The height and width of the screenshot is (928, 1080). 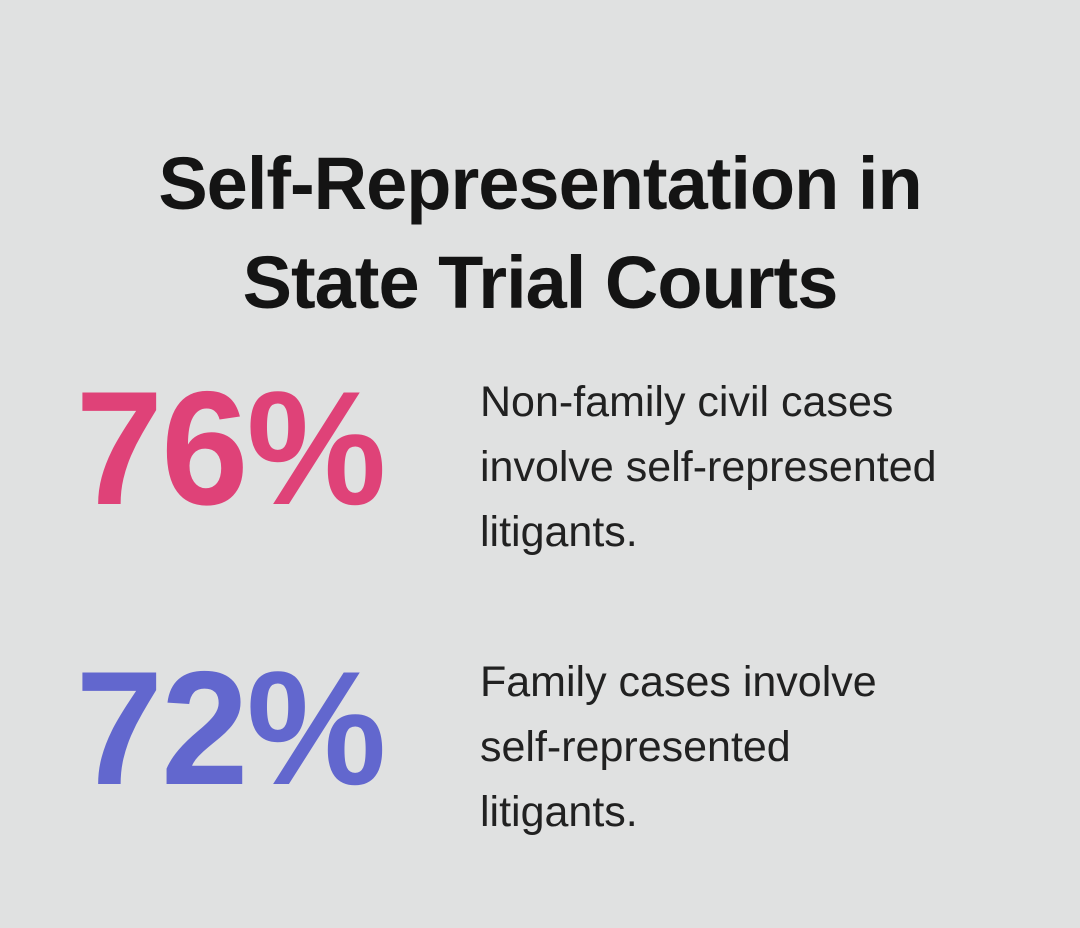 What do you see at coordinates (540, 282) in the screenshot?
I see `page-title-line-2: State Trial Courts` at bounding box center [540, 282].